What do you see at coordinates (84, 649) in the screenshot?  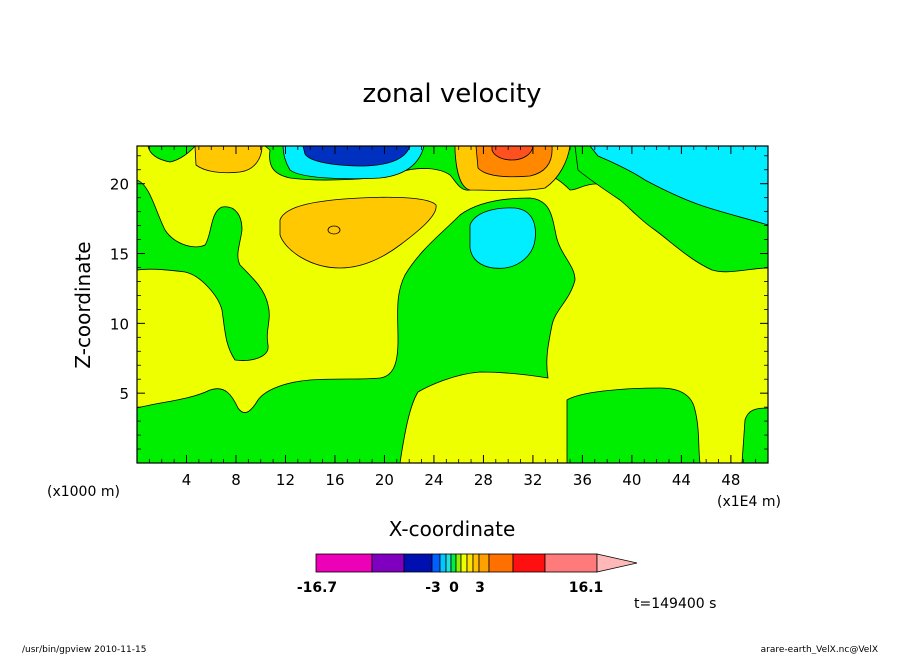 I see `footer-left: /usr/bin/gpview 2010-11-15` at bounding box center [84, 649].